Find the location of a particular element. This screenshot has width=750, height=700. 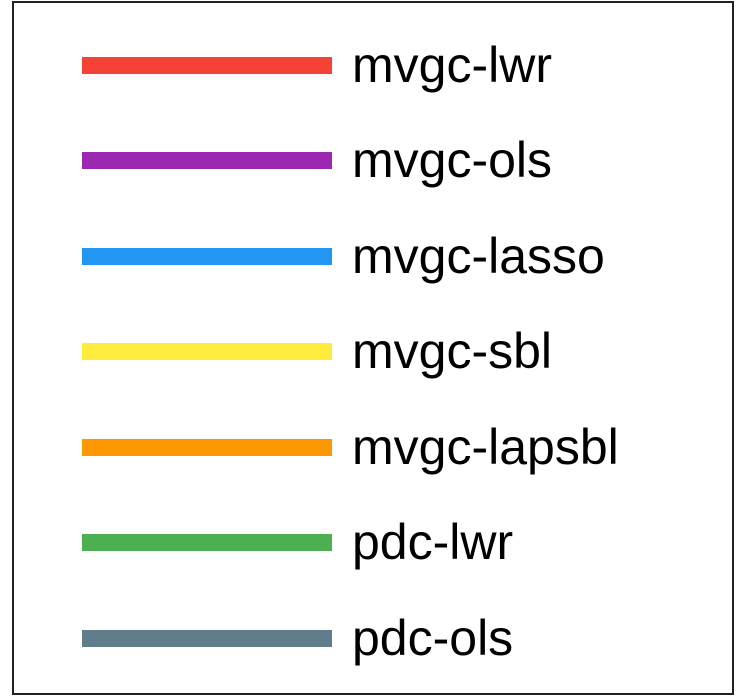

legend-swatch-mvgc-lasso is located at coordinates (207, 256).